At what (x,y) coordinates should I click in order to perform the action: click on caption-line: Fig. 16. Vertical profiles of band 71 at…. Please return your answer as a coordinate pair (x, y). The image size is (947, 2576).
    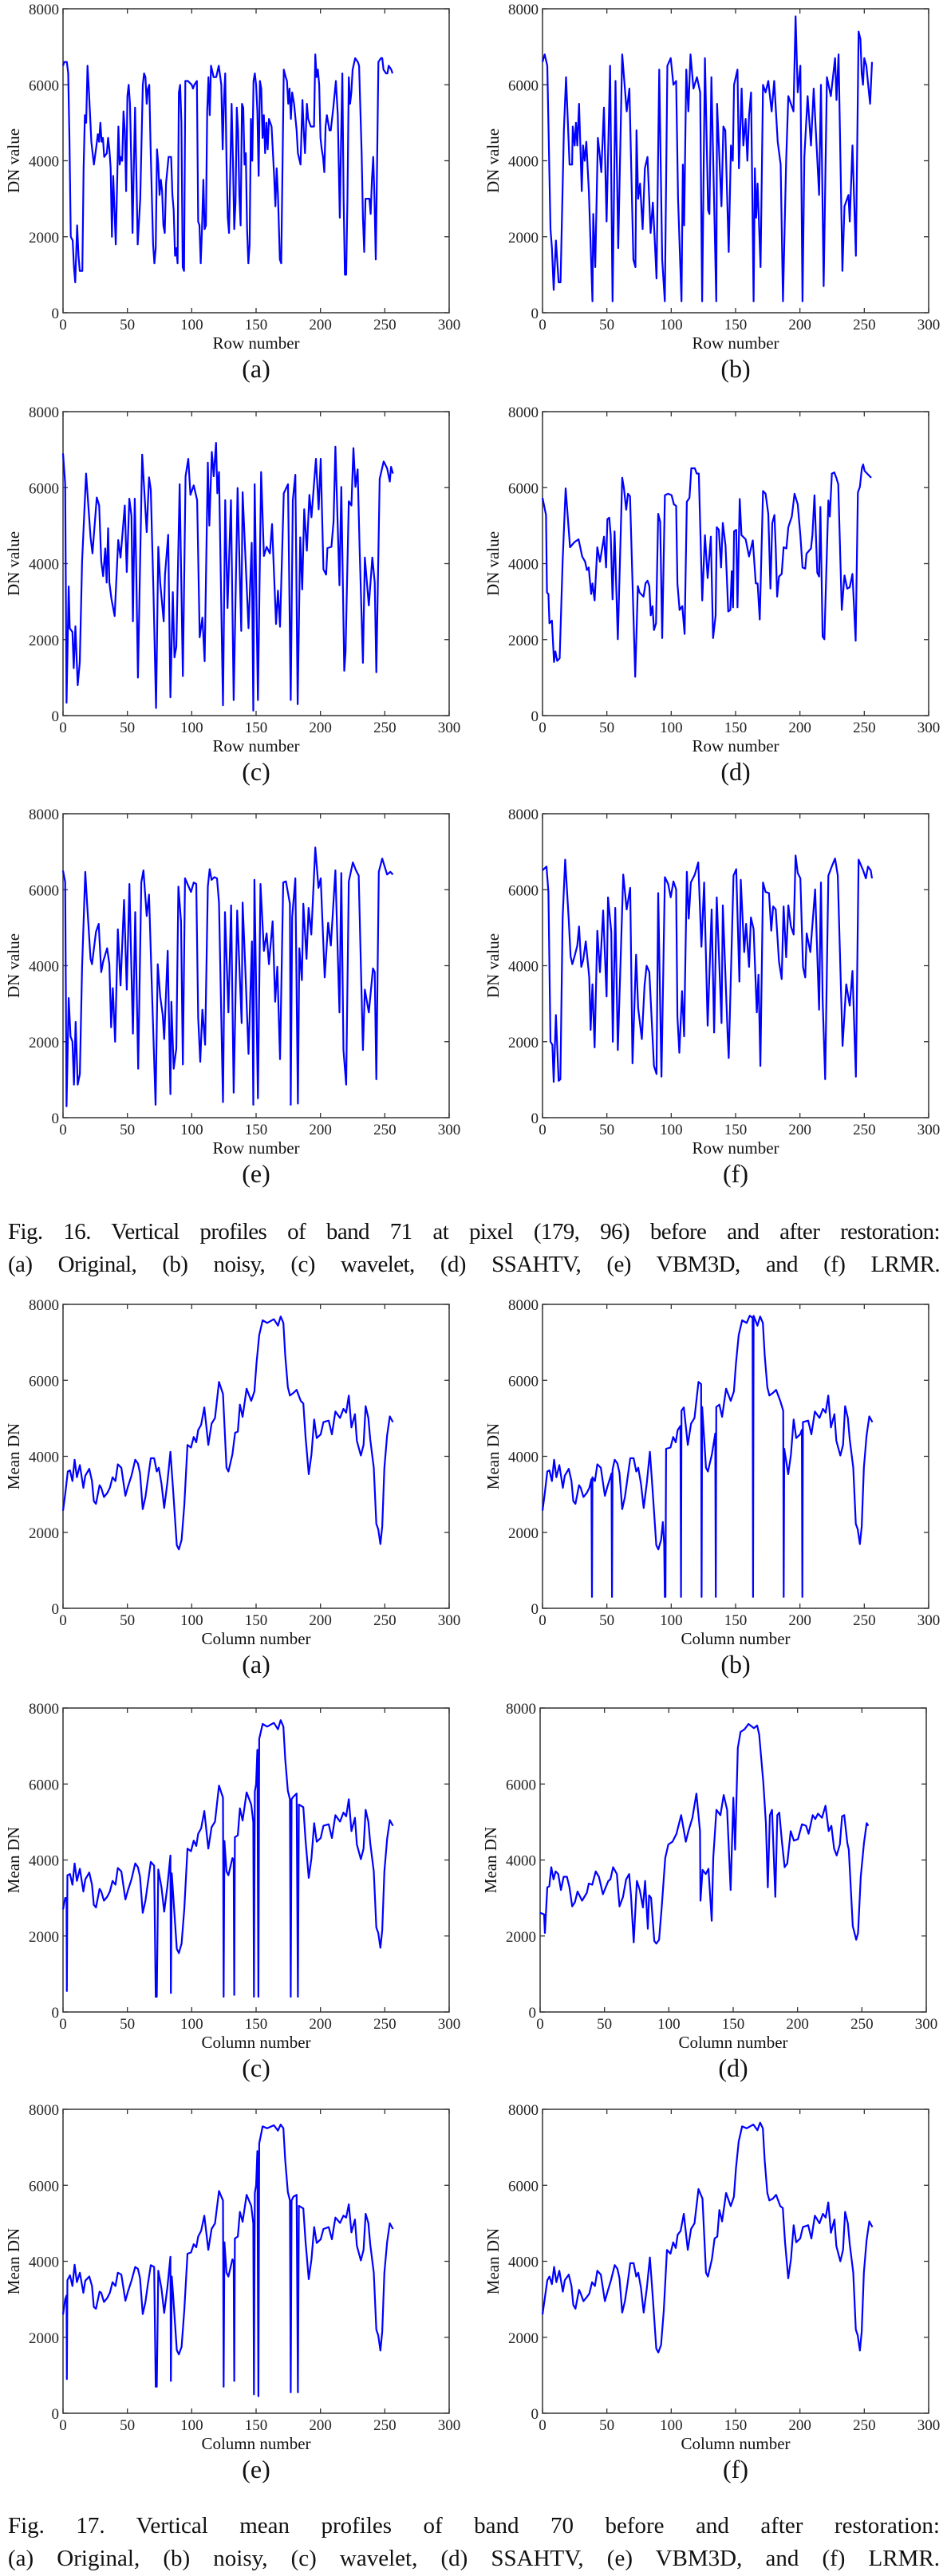
    Looking at the image, I should click on (474, 1232).